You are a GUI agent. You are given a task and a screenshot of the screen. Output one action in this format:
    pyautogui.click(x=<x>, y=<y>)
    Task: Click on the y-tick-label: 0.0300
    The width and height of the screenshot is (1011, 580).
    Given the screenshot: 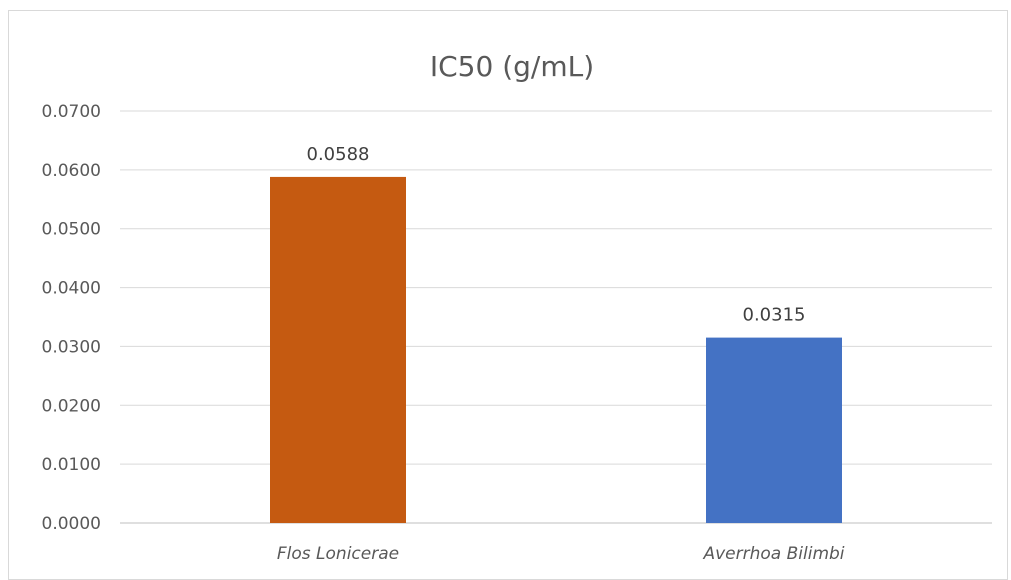 What is the action you would take?
    pyautogui.click(x=71, y=347)
    